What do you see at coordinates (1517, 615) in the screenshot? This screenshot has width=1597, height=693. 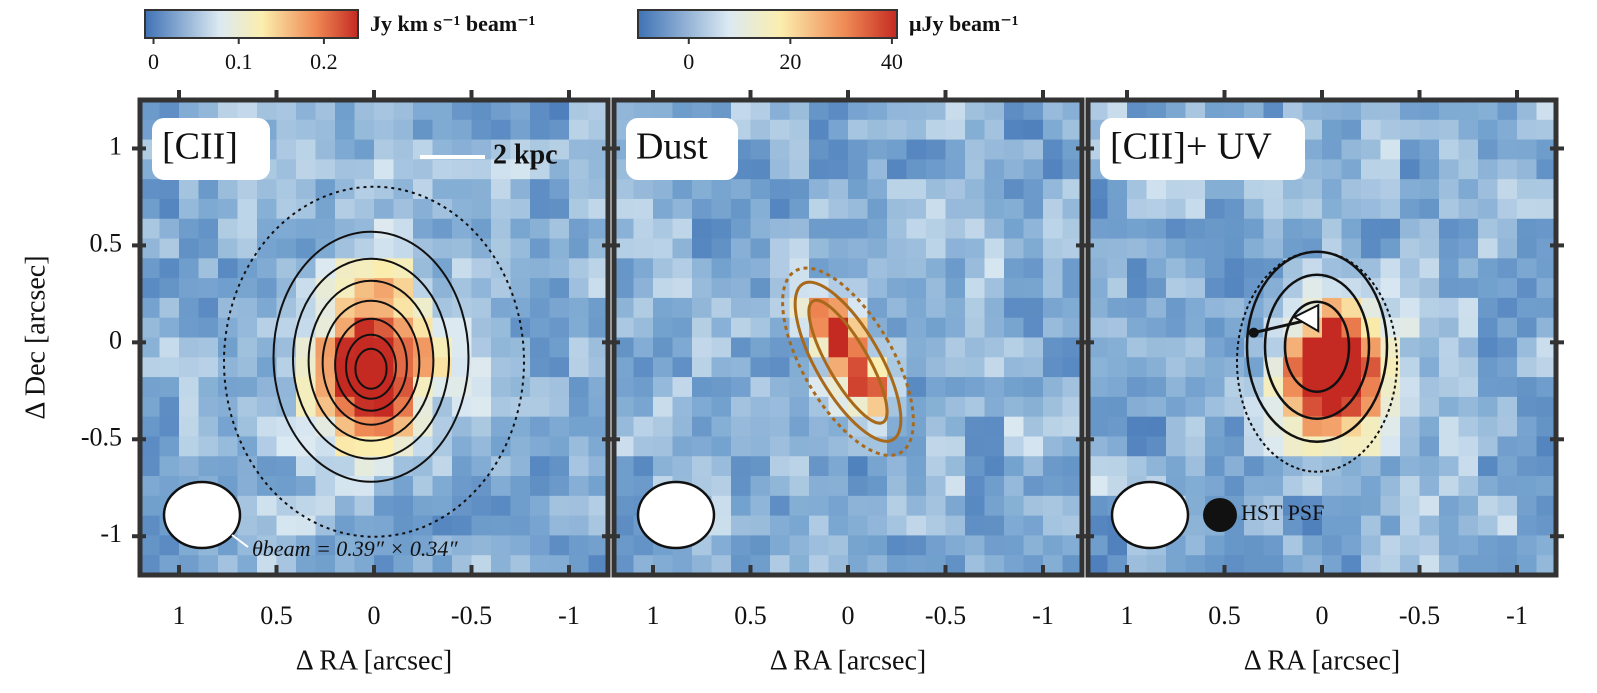 I see `x-tick-label: -1` at bounding box center [1517, 615].